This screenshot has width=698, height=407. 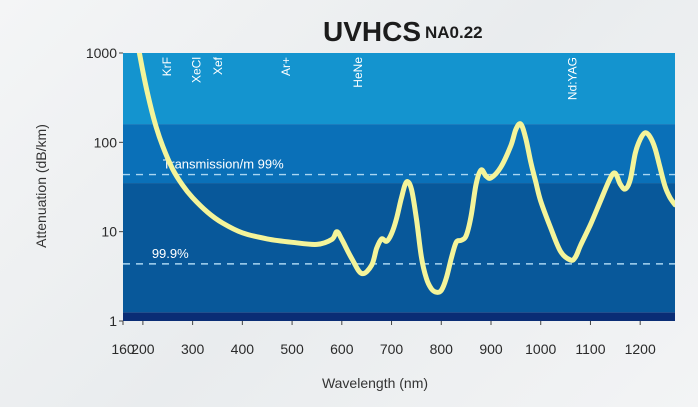 What do you see at coordinates (101, 53) in the screenshot?
I see `y-tick-label-3: 1000` at bounding box center [101, 53].